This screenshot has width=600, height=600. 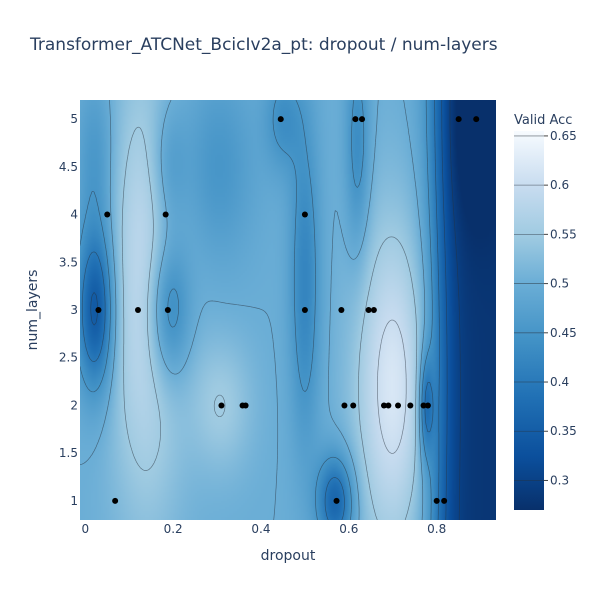 I want to click on x-axis-ticks: 0 0.2 0.4 0.6 0.8, so click(x=263, y=529).